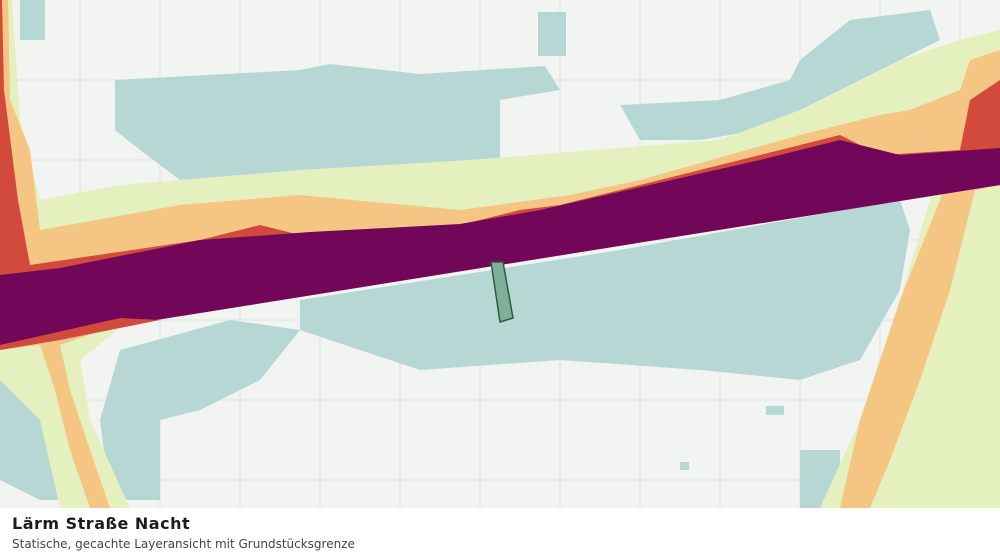 The width and height of the screenshot is (1000, 560). Describe the element at coordinates (101, 523) in the screenshot. I see `layer-title: Lärm Straße Nacht` at that location.